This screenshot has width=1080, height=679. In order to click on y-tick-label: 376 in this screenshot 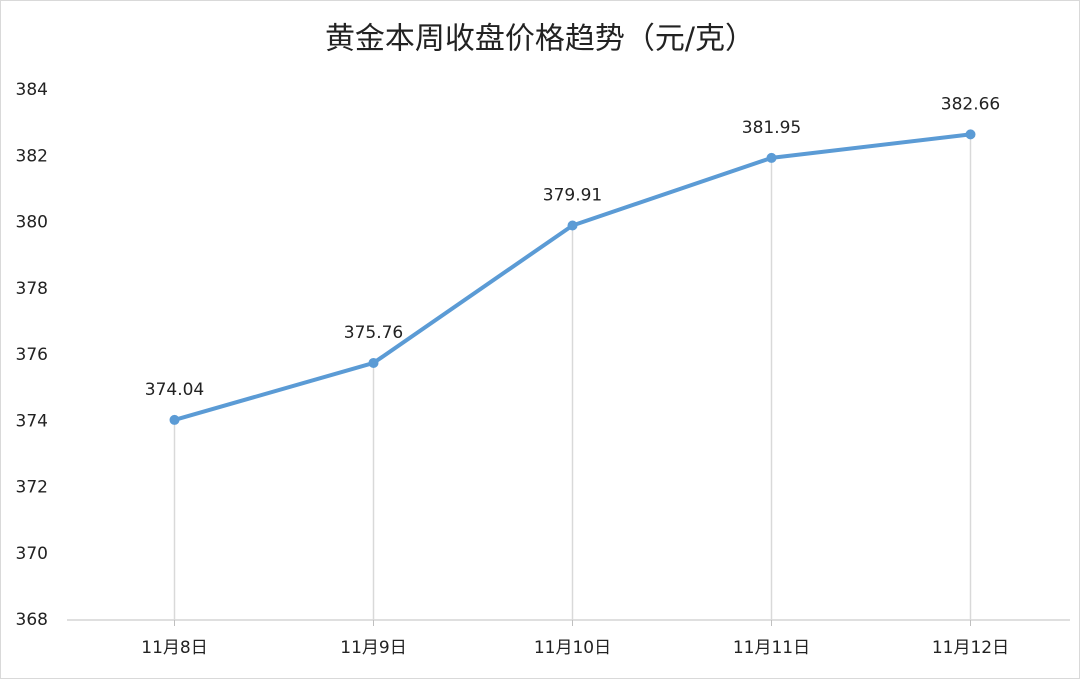, I will do `click(32, 355)`.